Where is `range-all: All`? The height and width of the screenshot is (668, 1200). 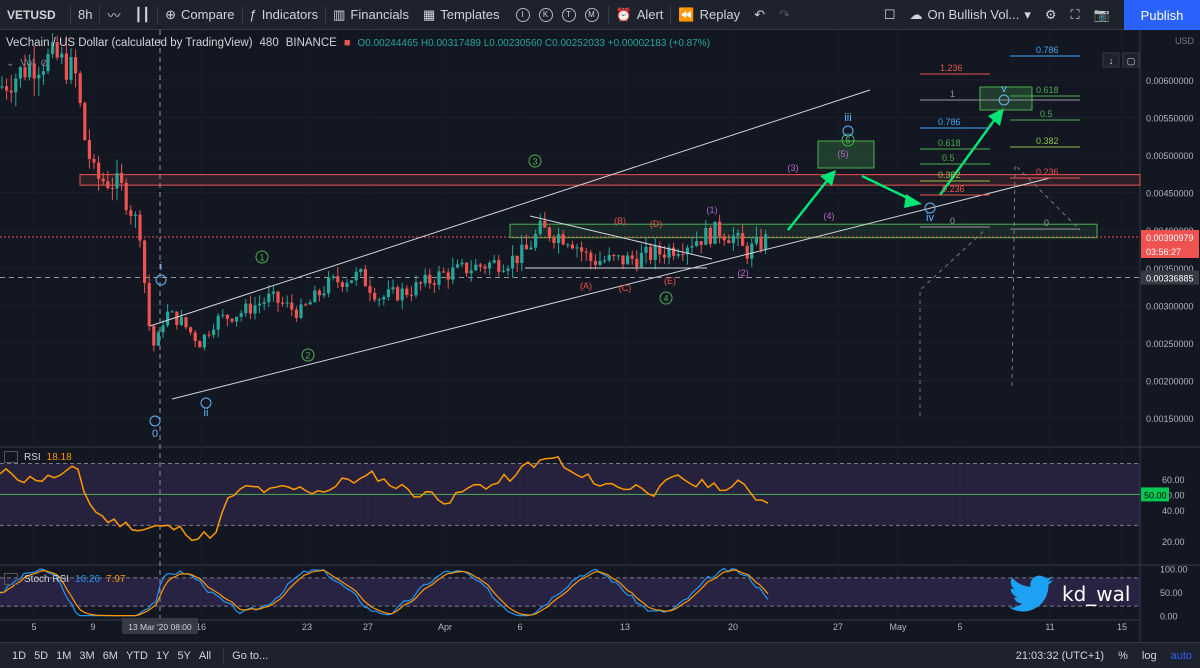
range-all: All is located at coordinates (205, 655).